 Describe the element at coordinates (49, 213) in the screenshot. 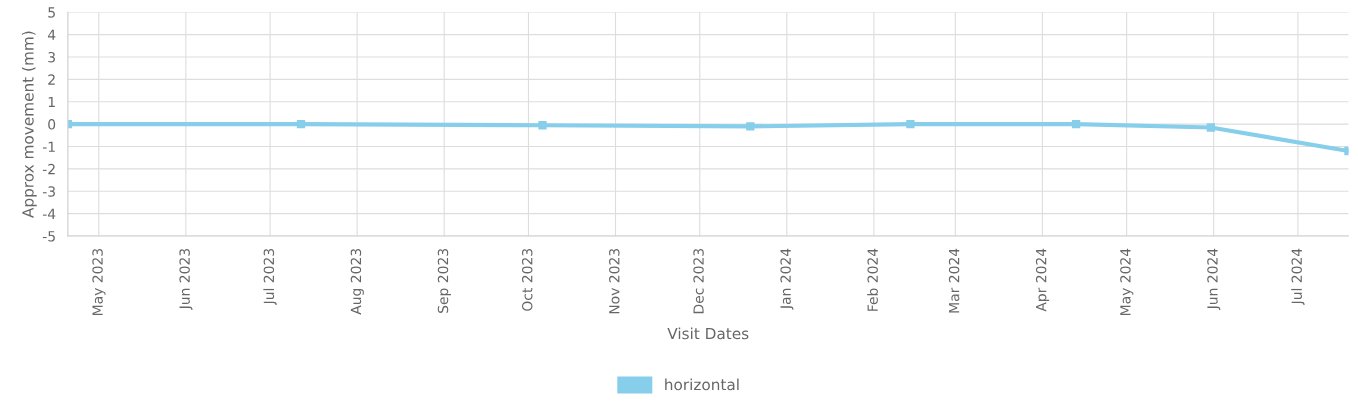

I see `y-tick-label: -4` at that location.